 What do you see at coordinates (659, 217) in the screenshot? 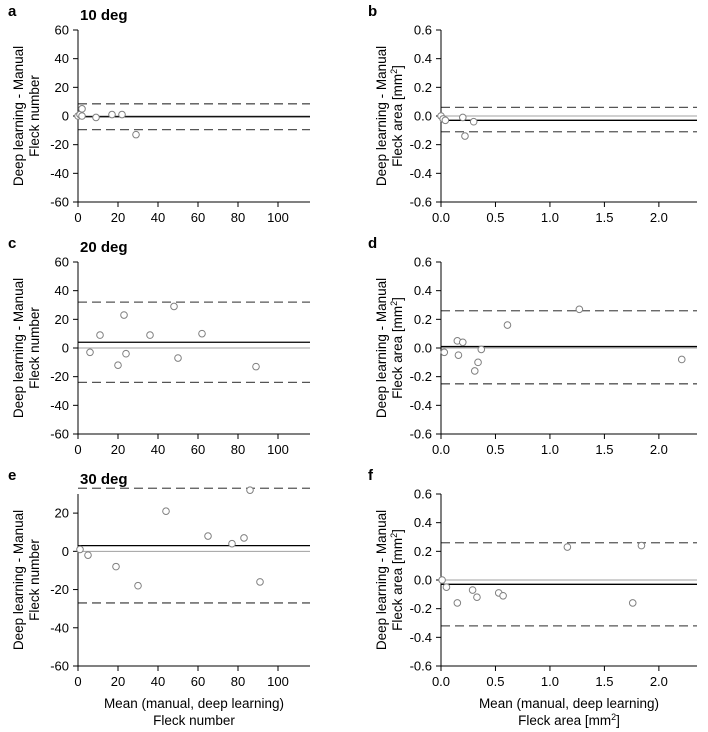
I see `x-tick-label: 2.0` at bounding box center [659, 217].